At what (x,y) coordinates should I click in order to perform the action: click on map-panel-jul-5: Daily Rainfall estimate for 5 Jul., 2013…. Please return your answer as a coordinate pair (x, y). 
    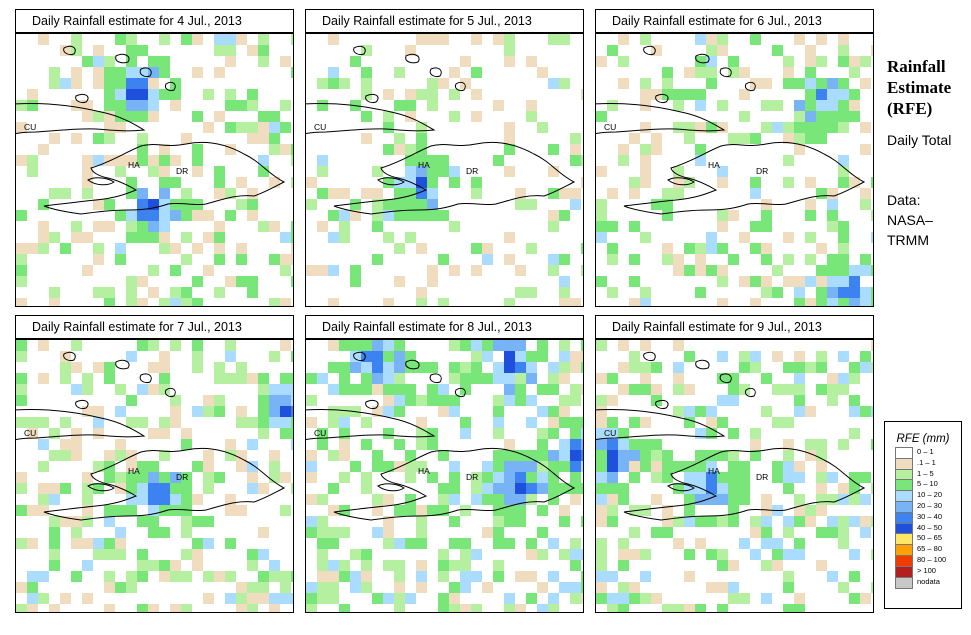
    Looking at the image, I should click on (444, 158).